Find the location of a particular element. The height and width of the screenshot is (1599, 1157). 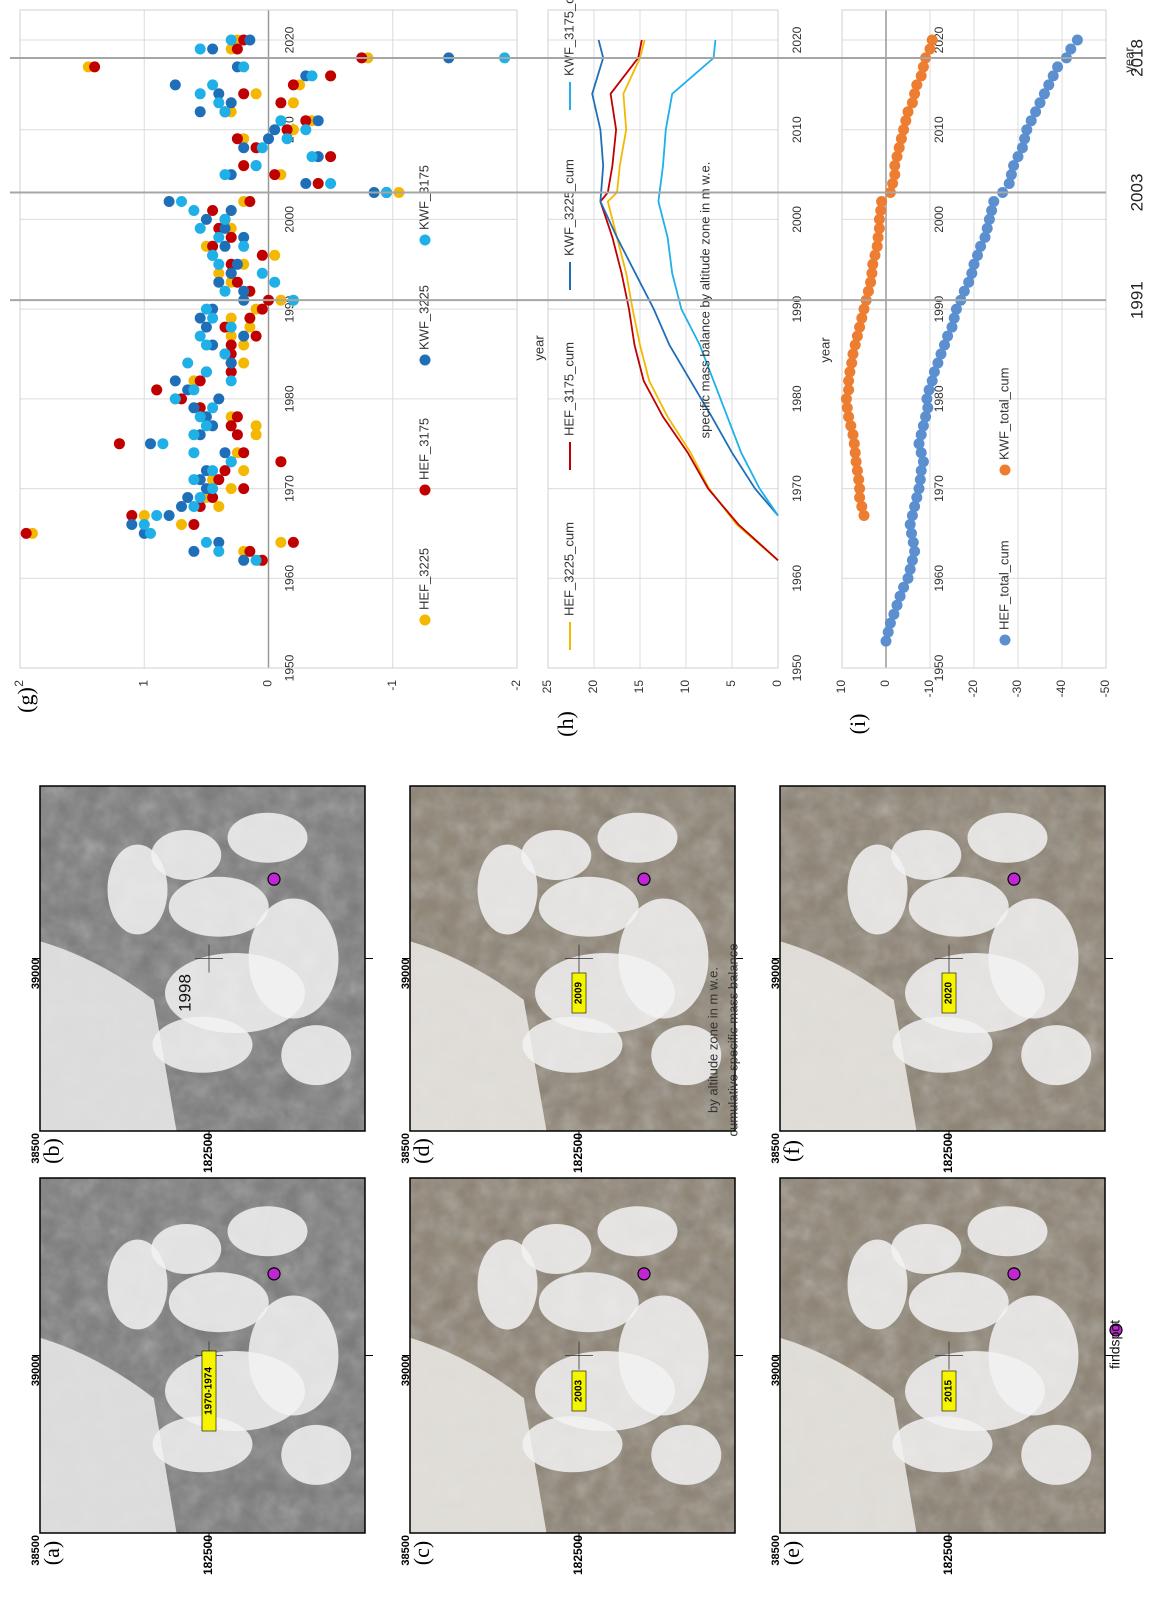

year-tick-label: 1970 is located at coordinates (797, 488).